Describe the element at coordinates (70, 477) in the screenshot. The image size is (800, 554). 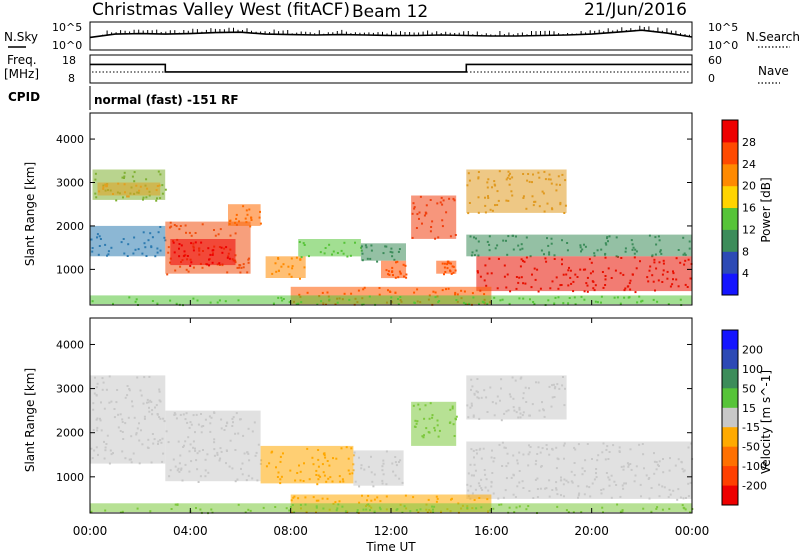
I see `velocity-ytick-label: 1000` at that location.